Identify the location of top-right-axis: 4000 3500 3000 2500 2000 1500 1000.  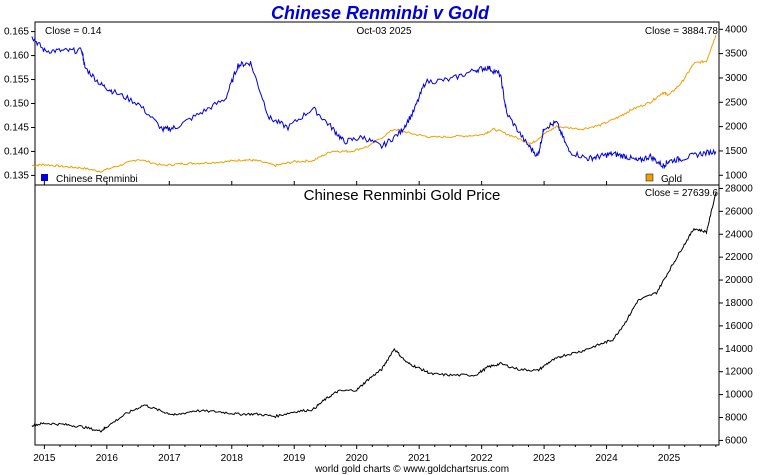
(733, 102).